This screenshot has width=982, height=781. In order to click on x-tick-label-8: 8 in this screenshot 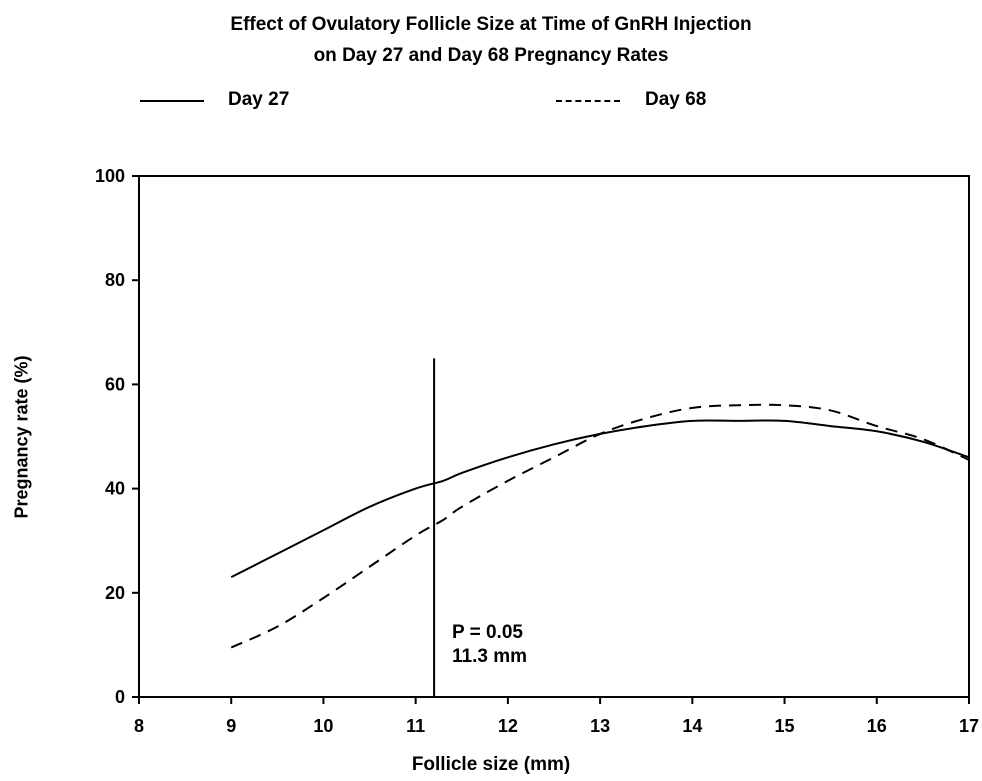, I will do `click(139, 726)`.